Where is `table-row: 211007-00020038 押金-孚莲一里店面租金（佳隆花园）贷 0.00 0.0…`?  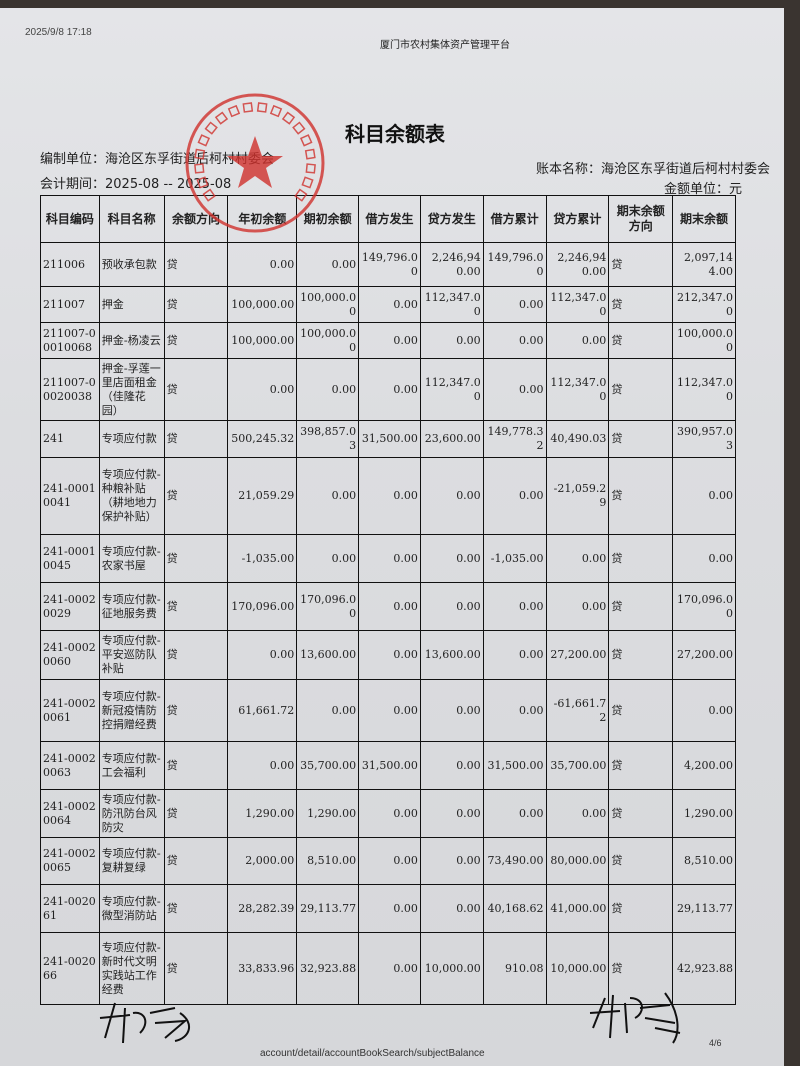
table-row: 211007-00020038 押金-孚莲一里店面租金（佳隆花园）贷 0.00 0.0… is located at coordinates (388, 389).